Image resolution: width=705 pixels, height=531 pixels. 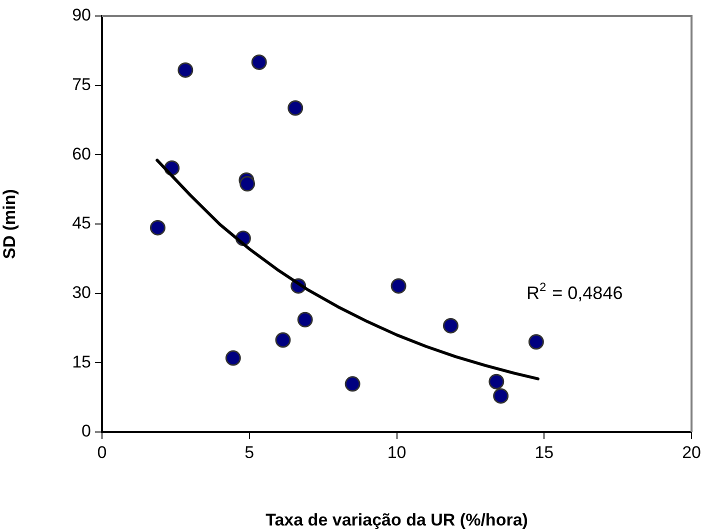 I want to click on x-tick-label: 5, so click(x=249, y=452).